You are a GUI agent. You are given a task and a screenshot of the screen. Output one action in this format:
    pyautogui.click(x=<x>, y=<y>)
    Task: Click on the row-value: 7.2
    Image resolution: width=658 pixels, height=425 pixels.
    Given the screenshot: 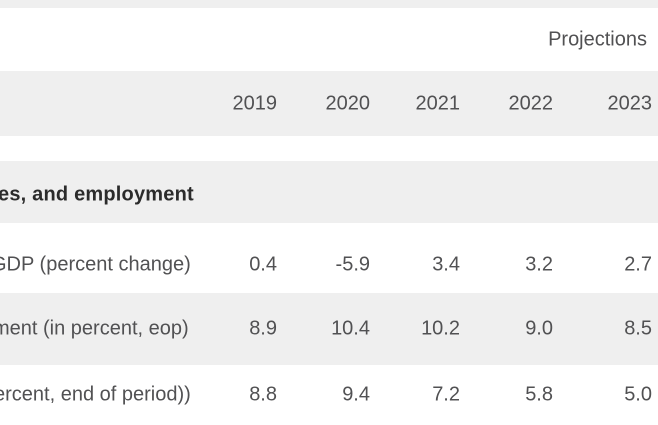 What is the action you would take?
    pyautogui.click(x=446, y=394)
    